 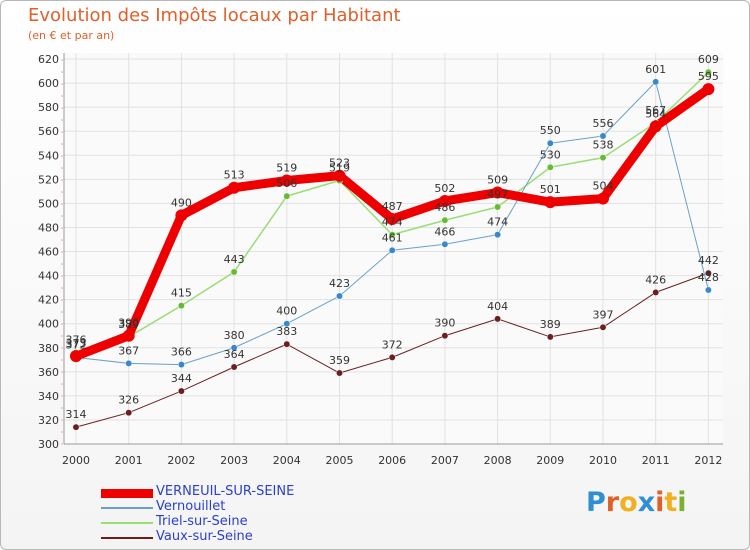 What do you see at coordinates (656, 460) in the screenshot?
I see `x-tick-label: 2011` at bounding box center [656, 460].